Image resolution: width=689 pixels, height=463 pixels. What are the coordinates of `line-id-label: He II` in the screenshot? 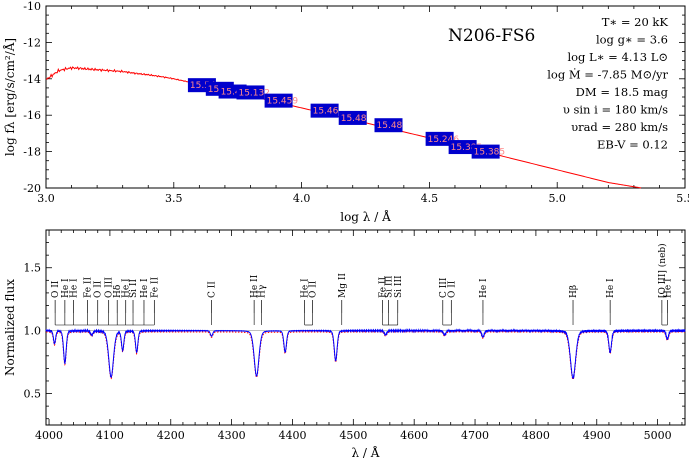 It's located at (255, 286).